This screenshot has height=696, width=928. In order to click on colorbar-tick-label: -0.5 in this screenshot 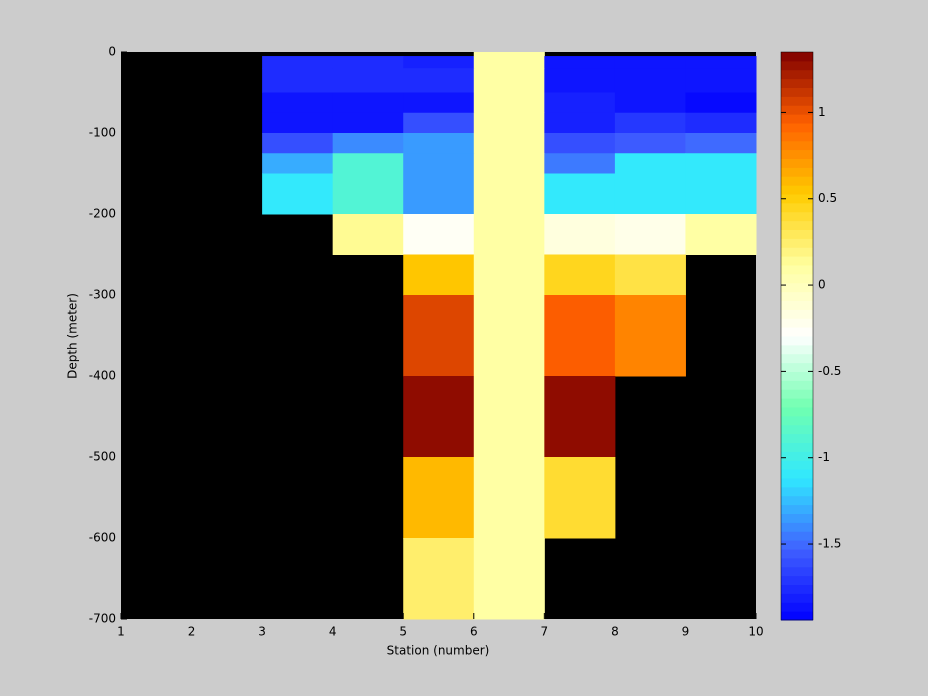, I will do `click(829, 371)`.